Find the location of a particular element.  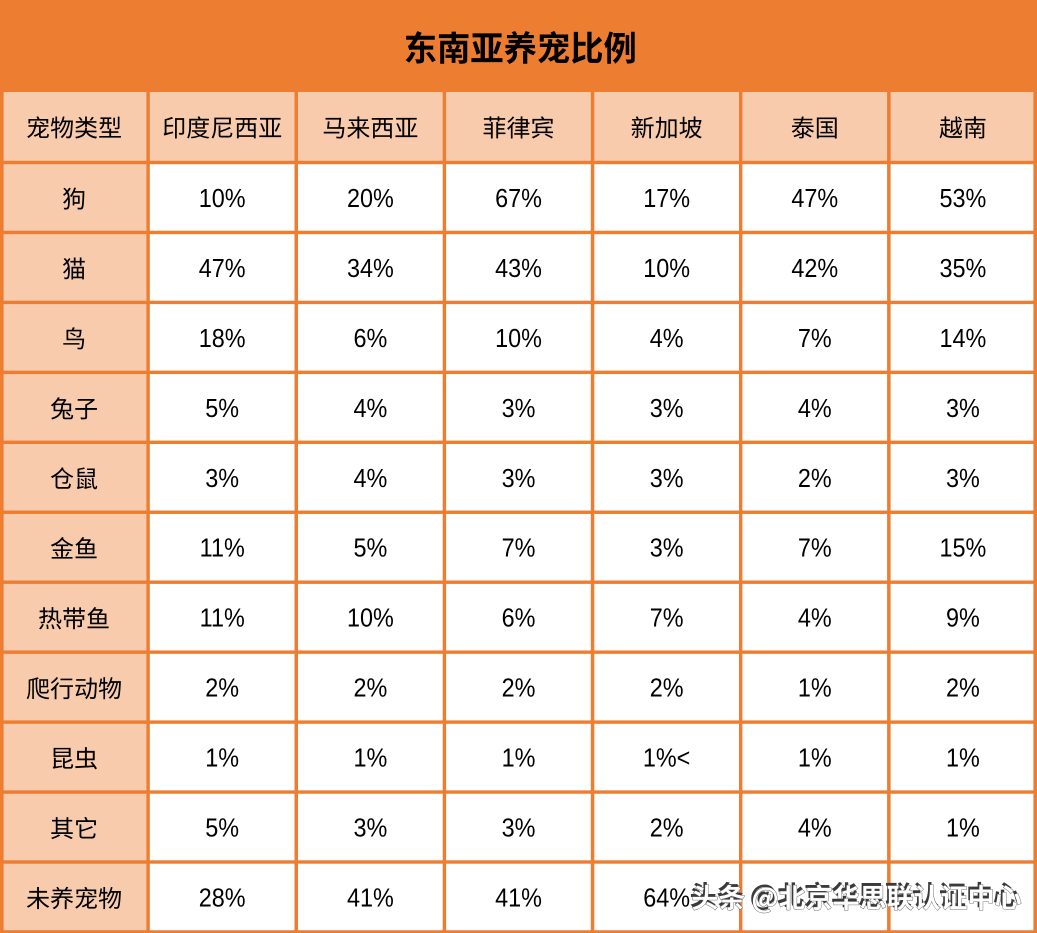

svg-text: 42% is located at coordinates (814, 269).